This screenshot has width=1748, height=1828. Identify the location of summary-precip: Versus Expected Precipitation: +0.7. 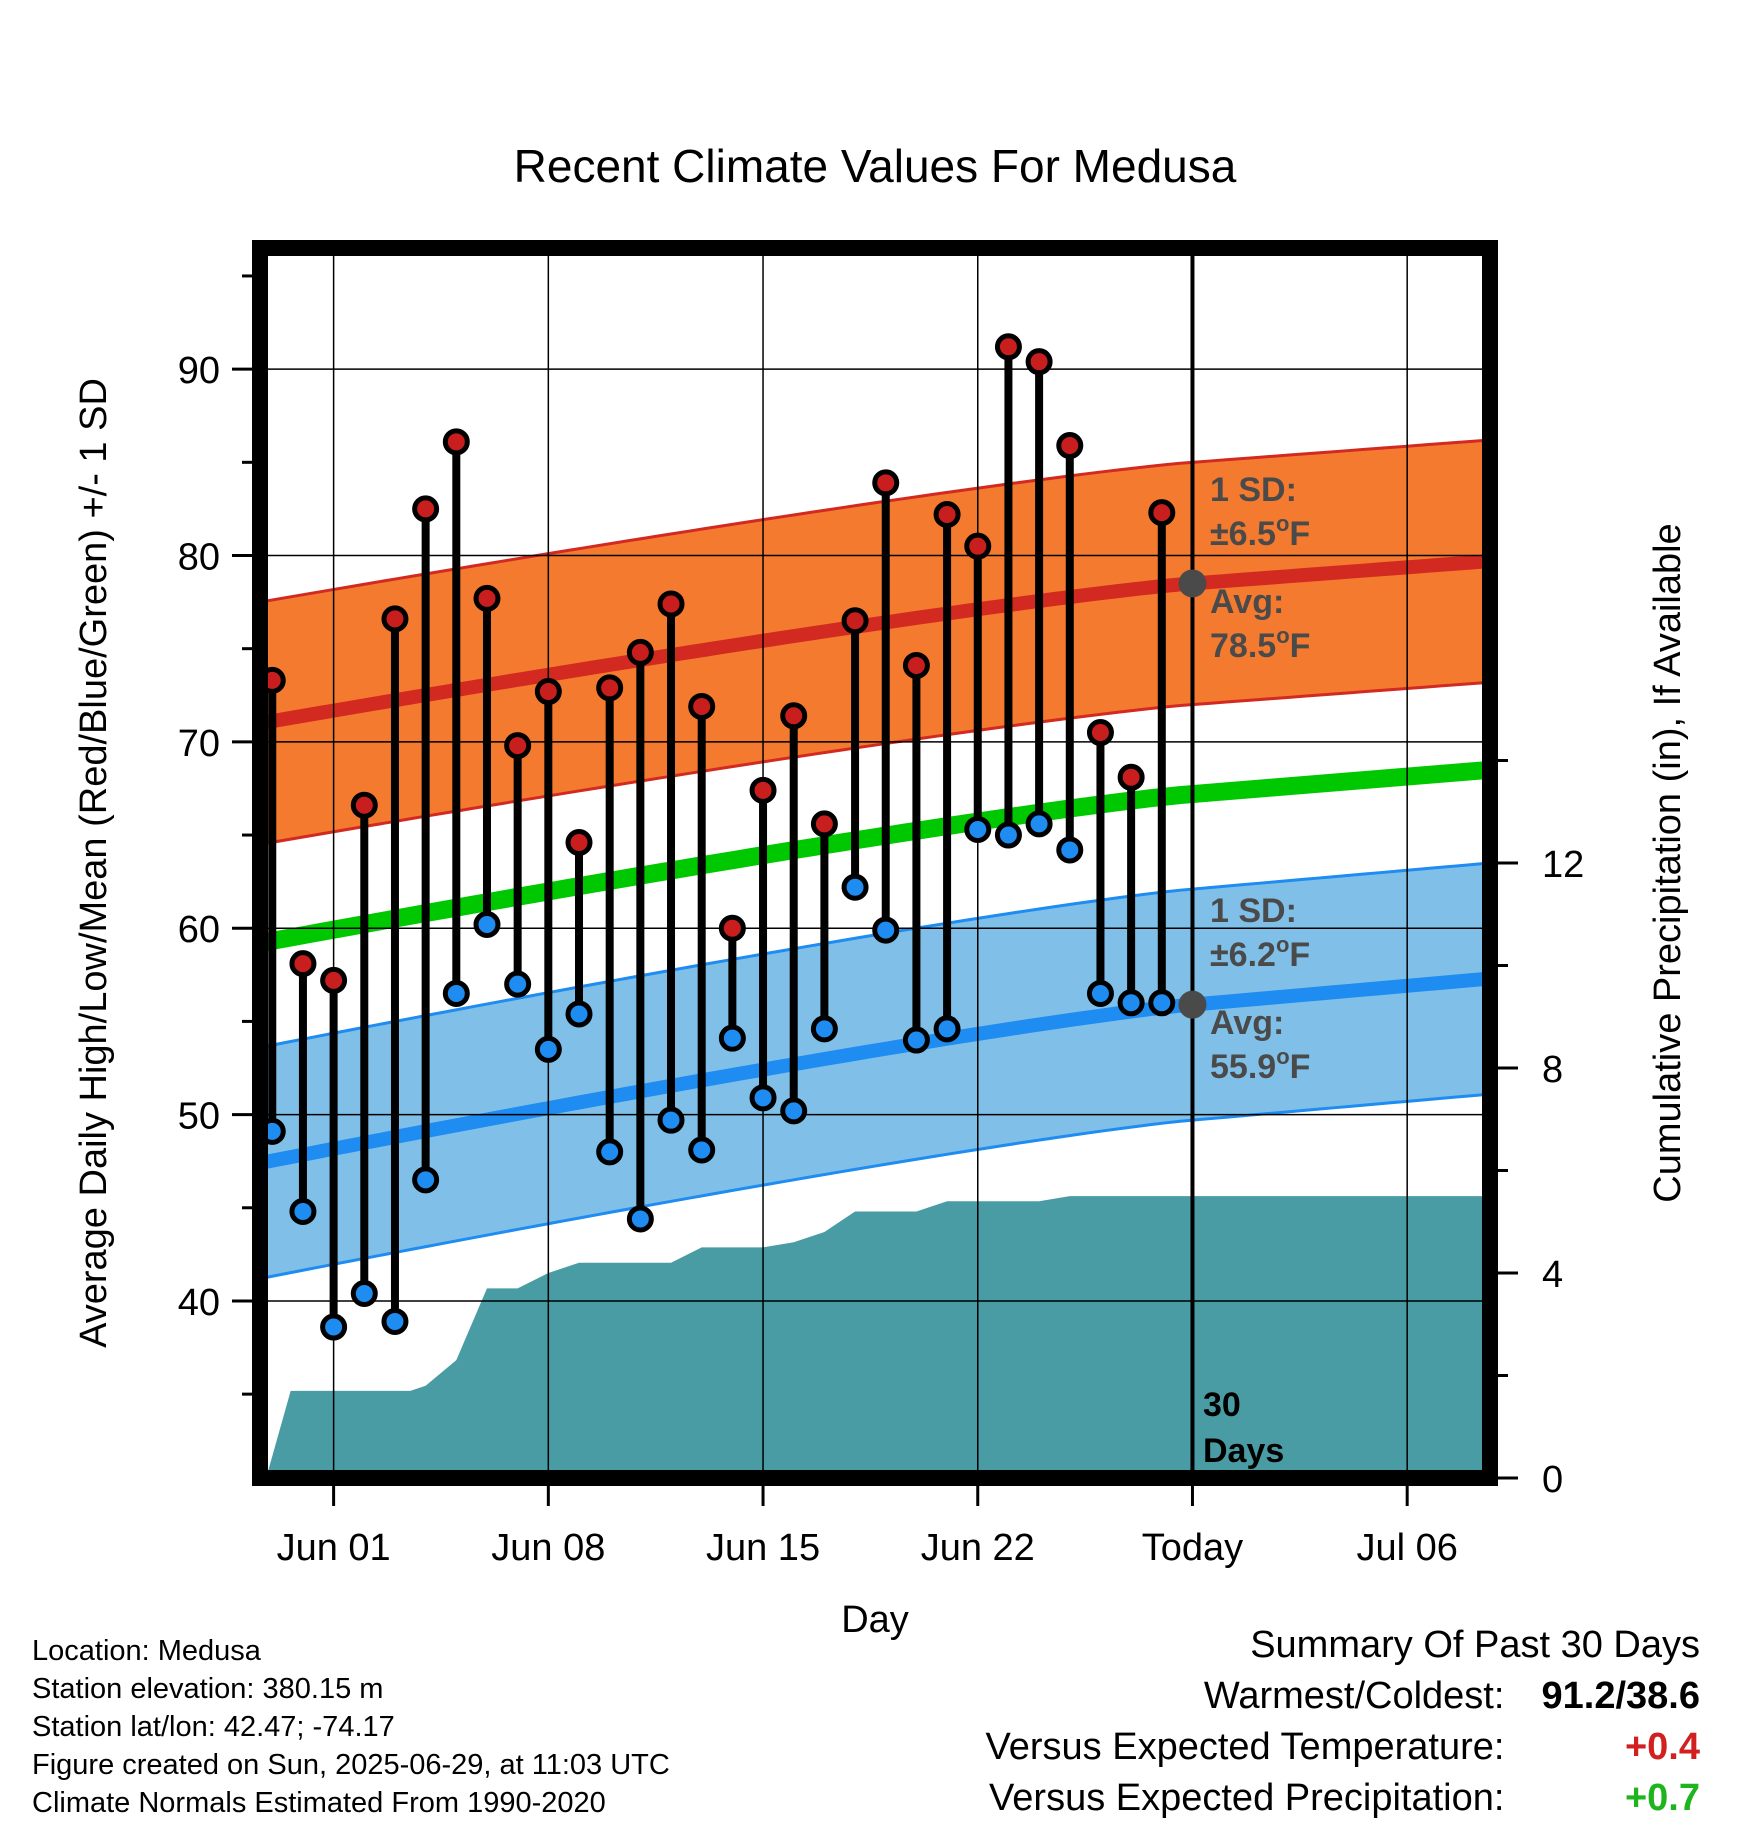
(1343, 1798).